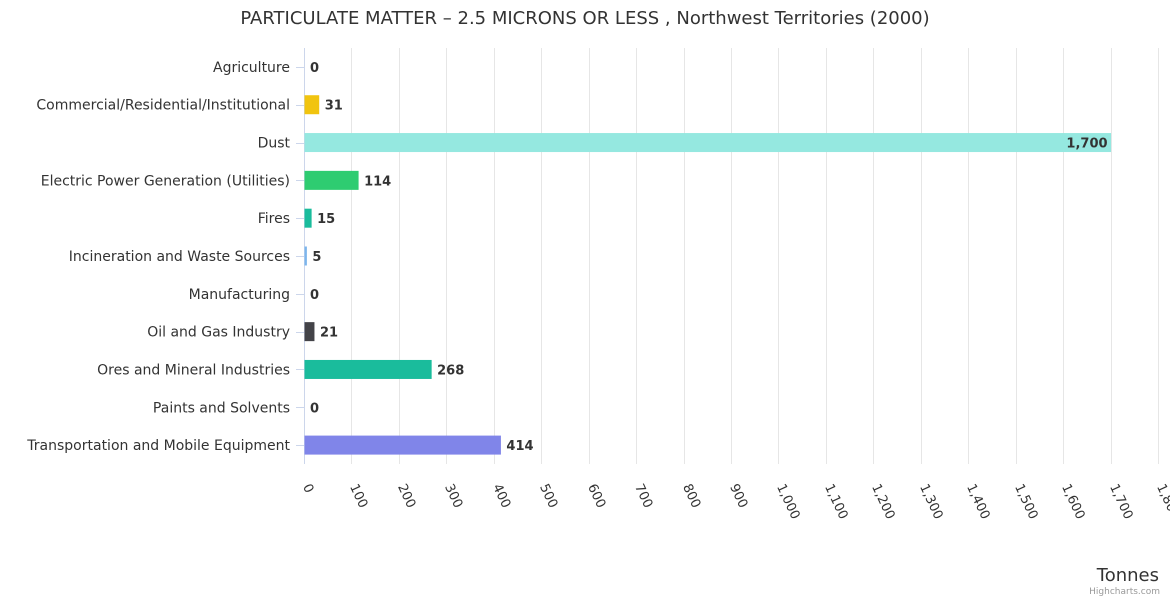 The image size is (1170, 600). What do you see at coordinates (1072, 502) in the screenshot?
I see `x-tick-label: 1,600` at bounding box center [1072, 502].